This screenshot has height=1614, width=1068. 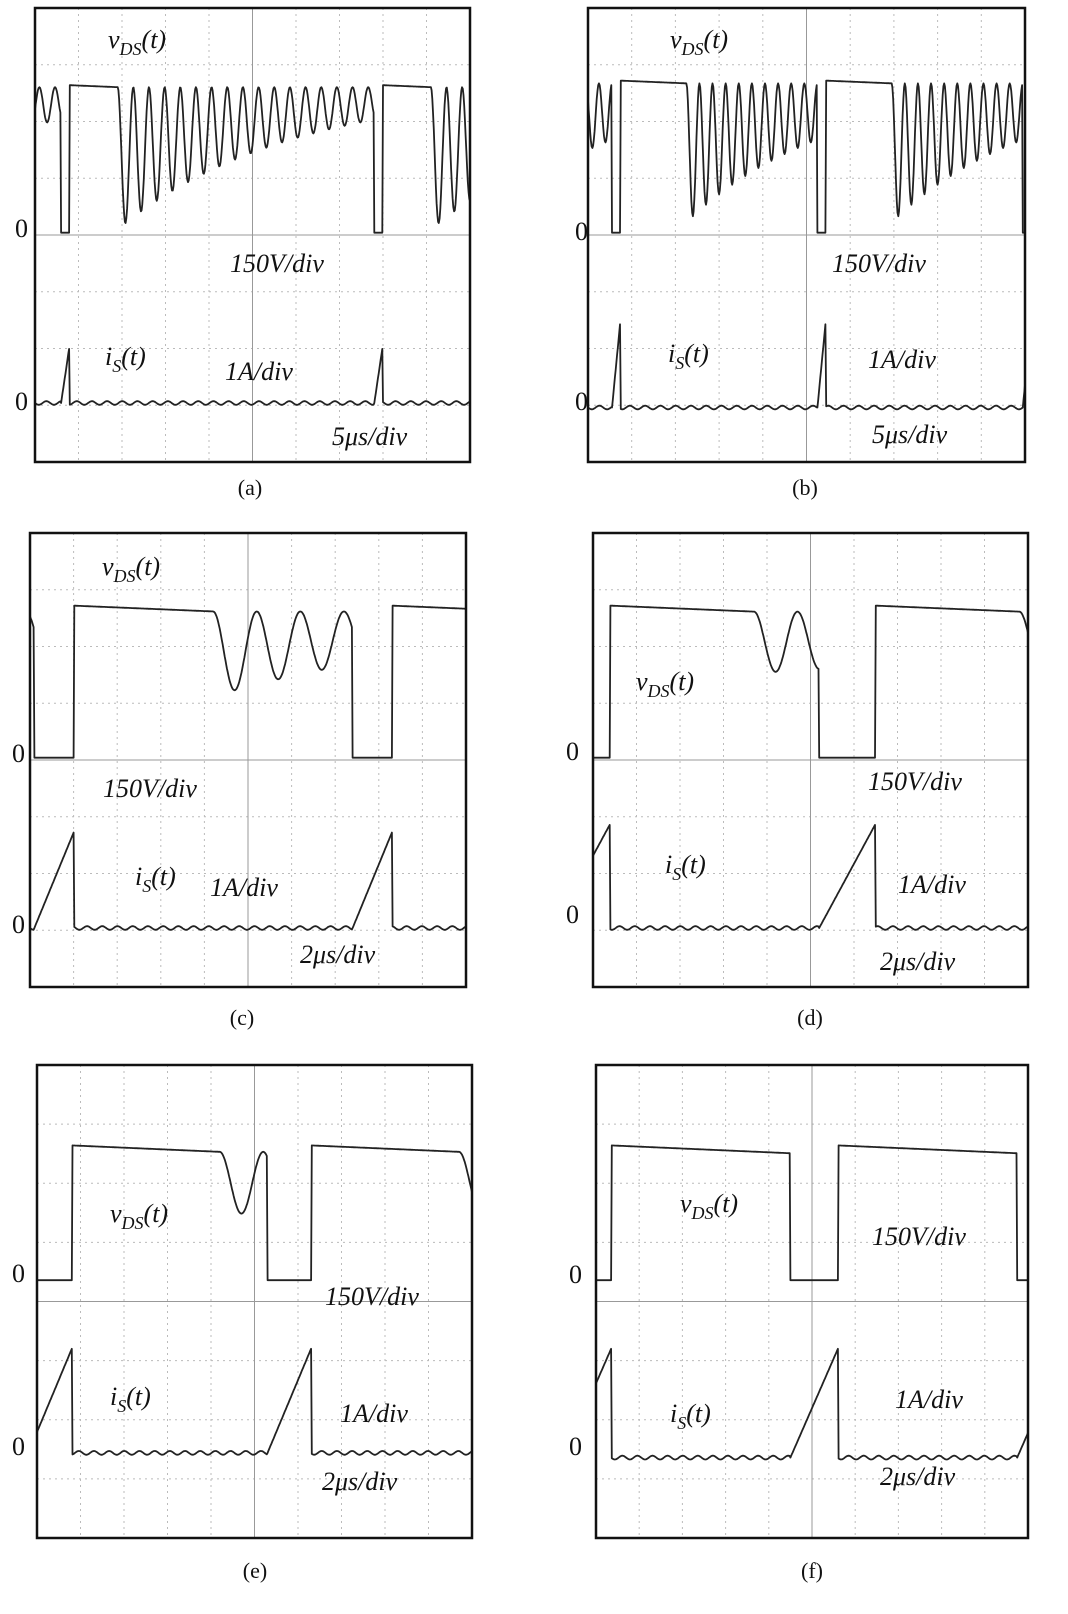 I want to click on caption: (b), so click(x=805, y=487).